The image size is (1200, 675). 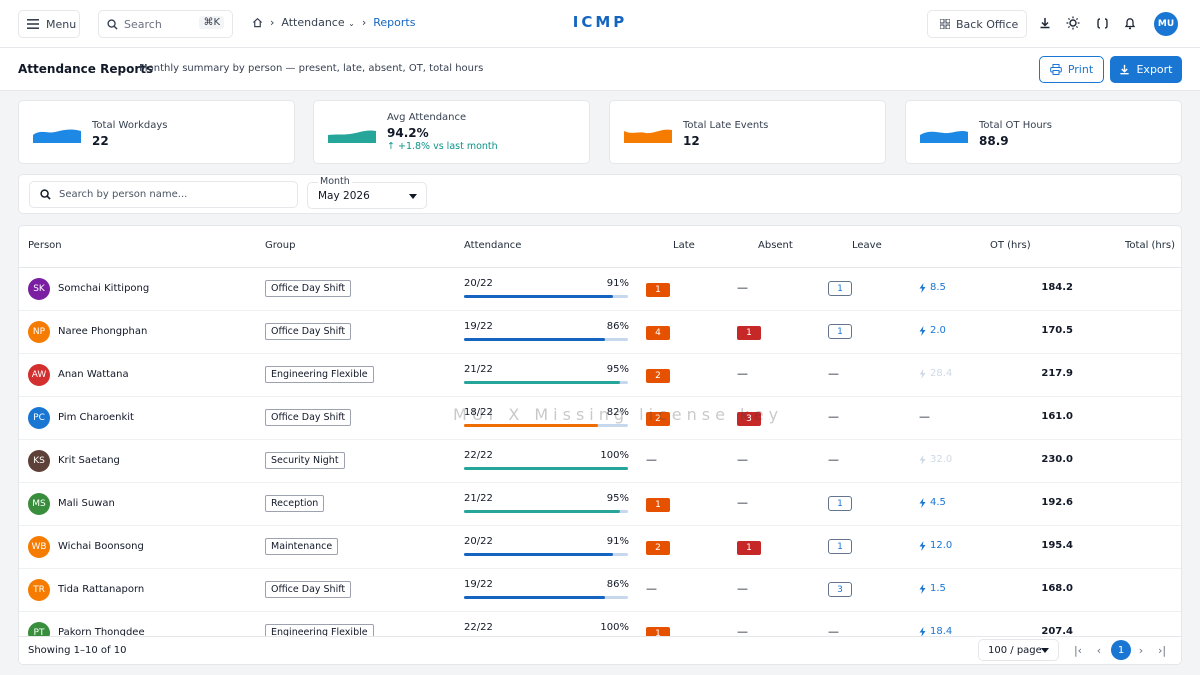 I want to click on ot-hours: 1.5, so click(x=938, y=588).